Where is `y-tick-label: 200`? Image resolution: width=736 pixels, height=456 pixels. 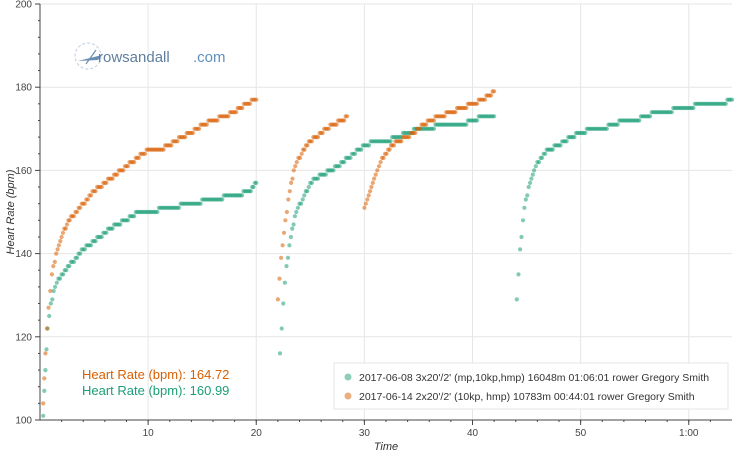
y-tick-label: 200 is located at coordinates (23, 5).